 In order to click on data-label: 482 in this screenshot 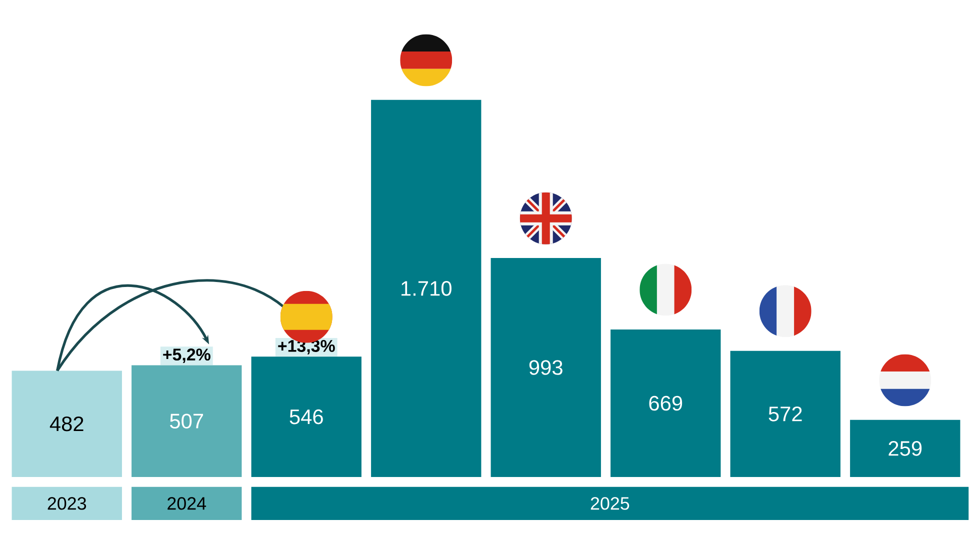, I will do `click(67, 424)`.